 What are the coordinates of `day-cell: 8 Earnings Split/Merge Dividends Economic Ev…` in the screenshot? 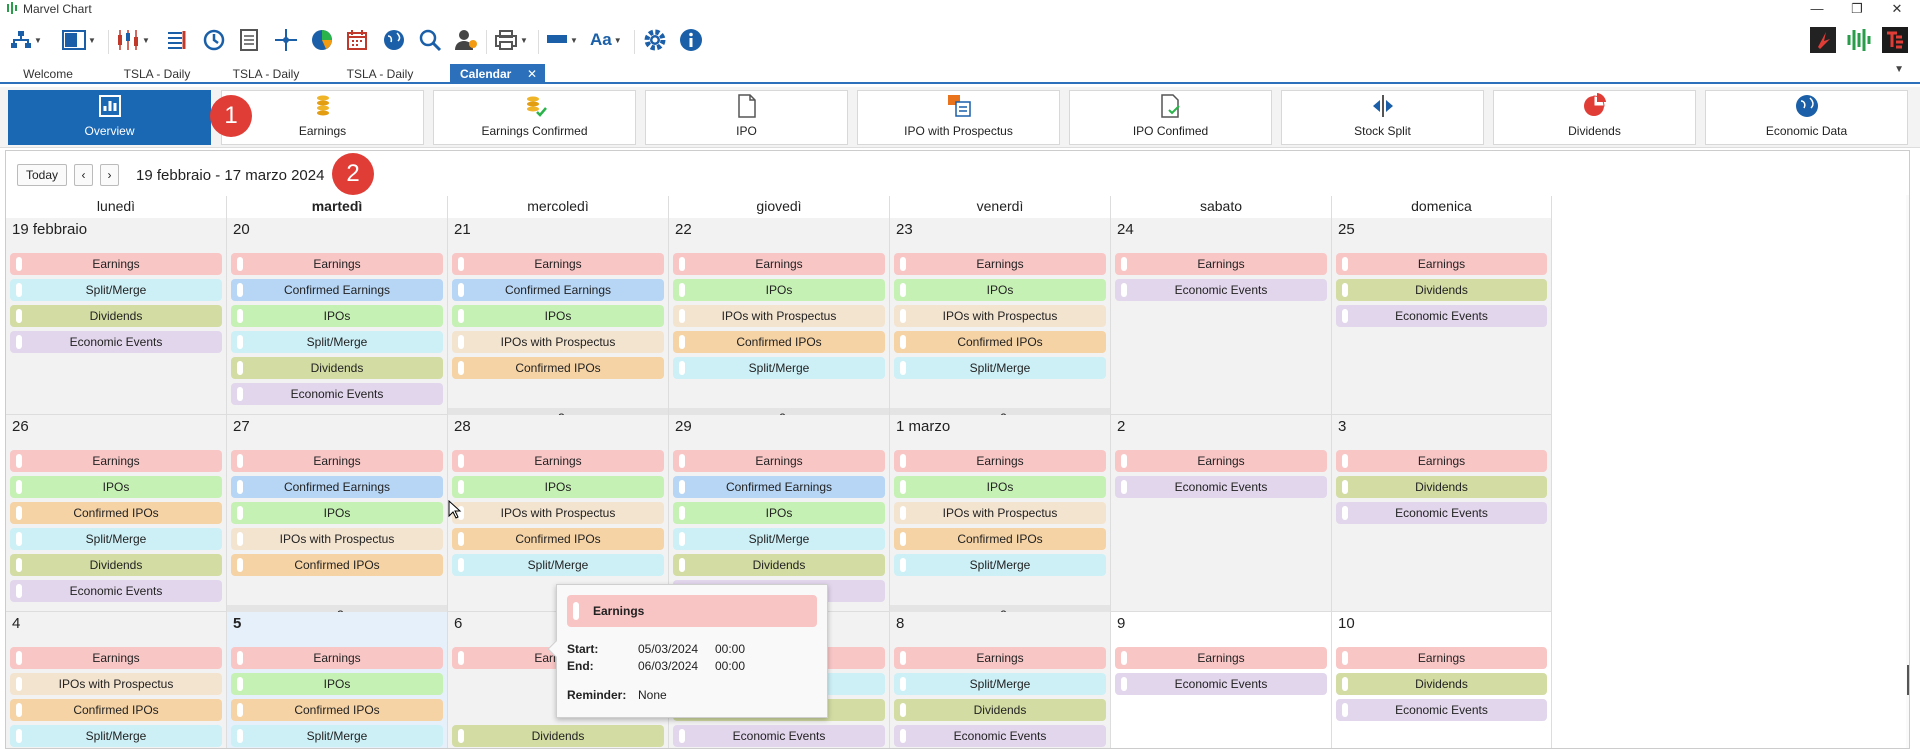 It's located at (1000, 680).